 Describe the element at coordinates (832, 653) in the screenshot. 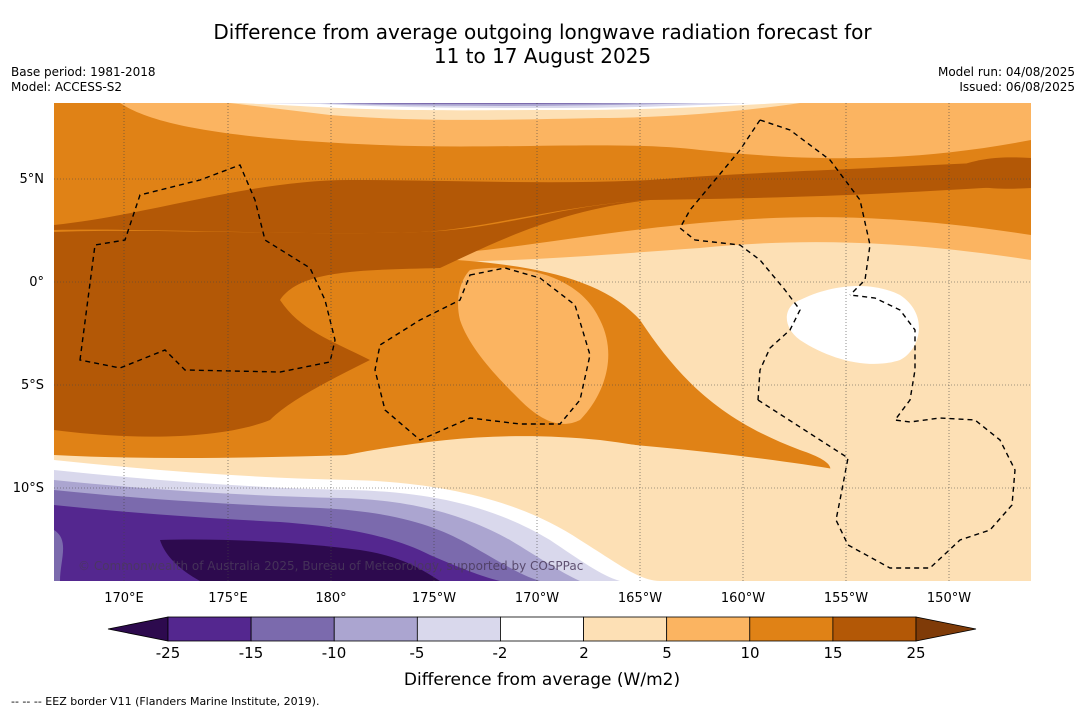

I see `colorbar-level-label: 15` at that location.